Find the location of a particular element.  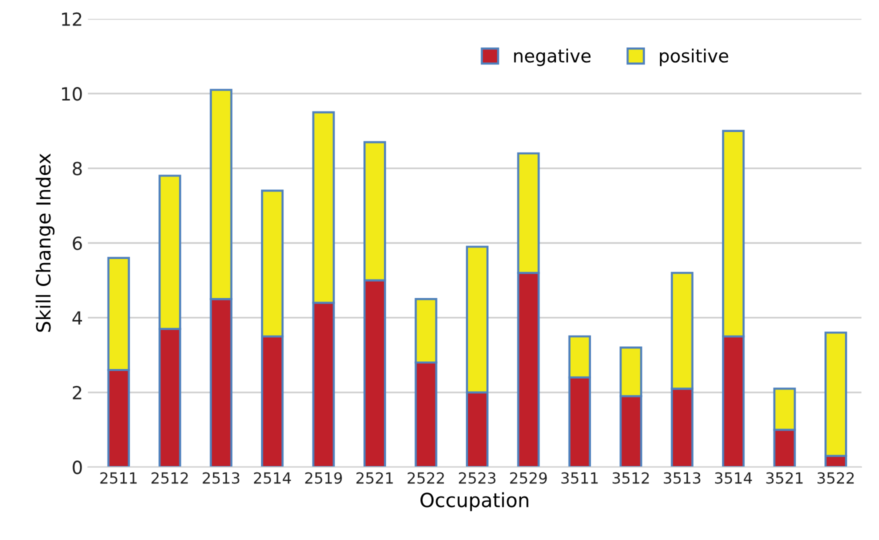

y-tick-label: 0 is located at coordinates (77, 467).